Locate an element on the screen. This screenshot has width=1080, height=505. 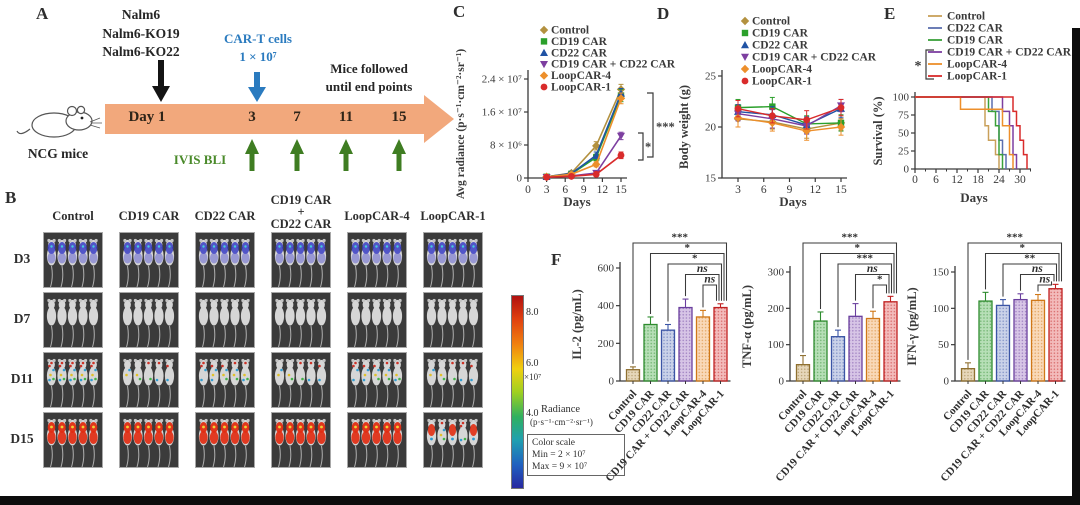
mice-cell-D15-col5 is located at coordinates (377, 440).